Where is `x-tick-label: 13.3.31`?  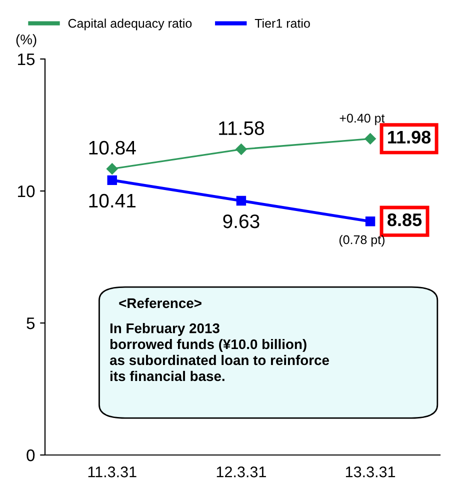 x-tick-label: 13.3.31 is located at coordinates (371, 472).